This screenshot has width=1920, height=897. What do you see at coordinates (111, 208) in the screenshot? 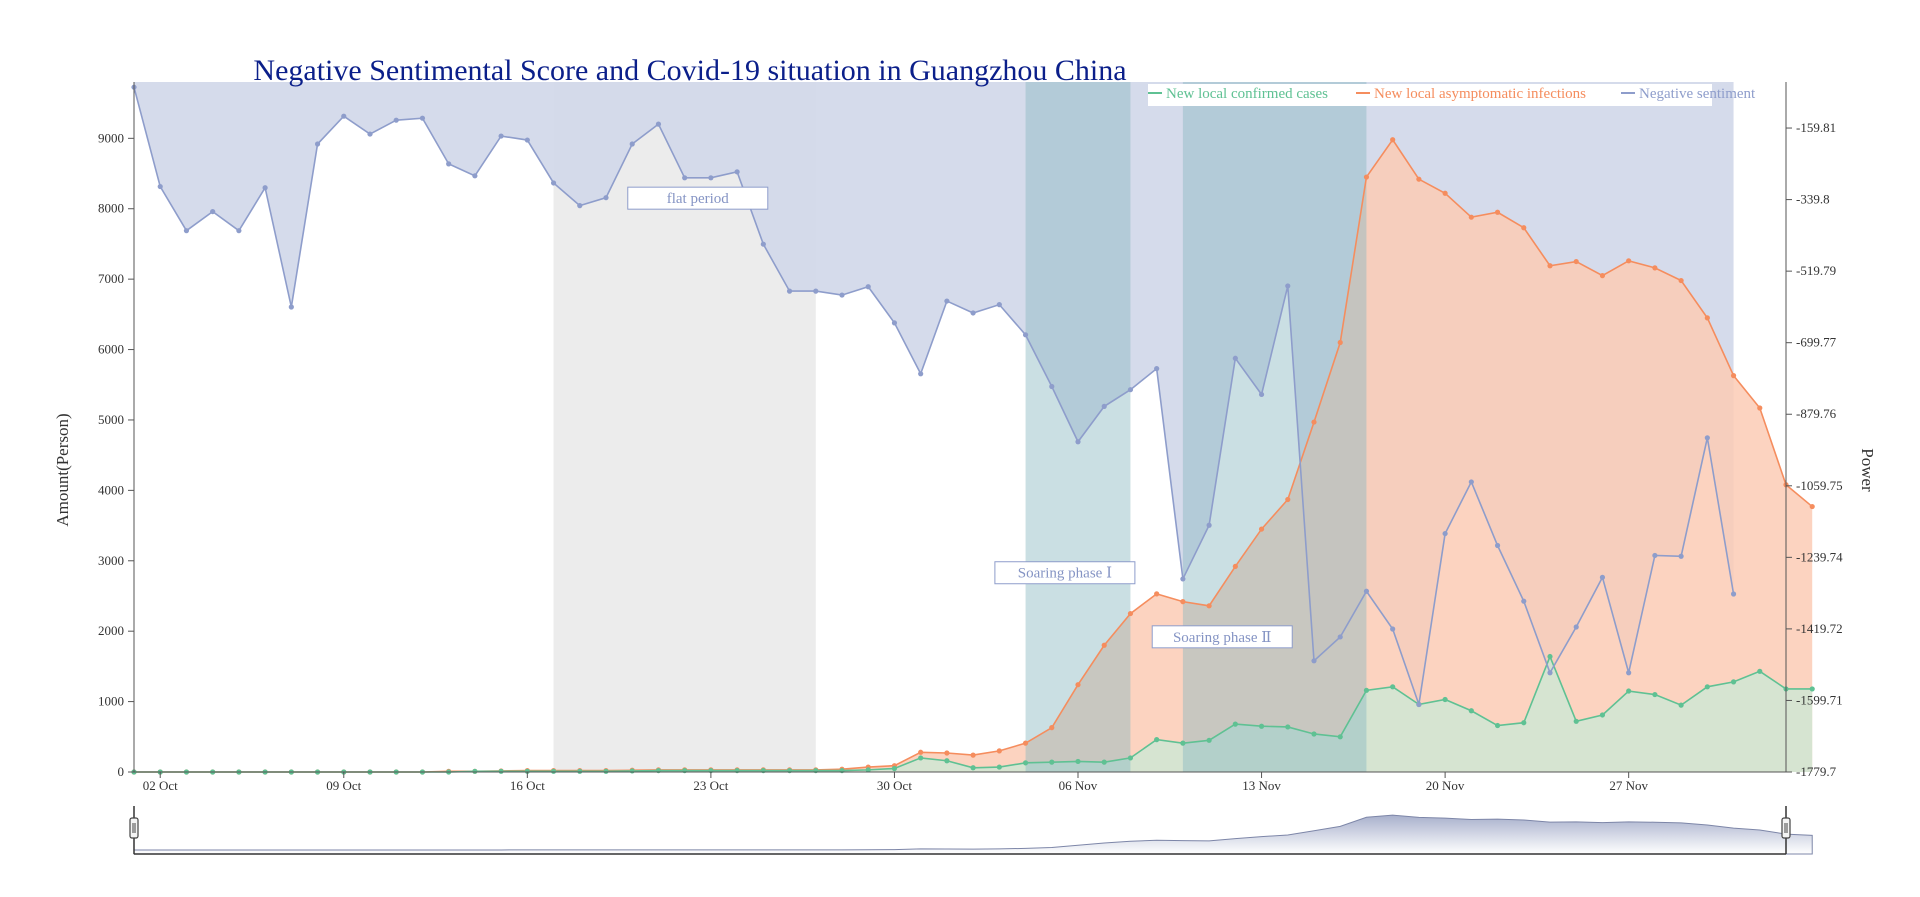
I see `y-tick-label: 8000` at bounding box center [111, 208].